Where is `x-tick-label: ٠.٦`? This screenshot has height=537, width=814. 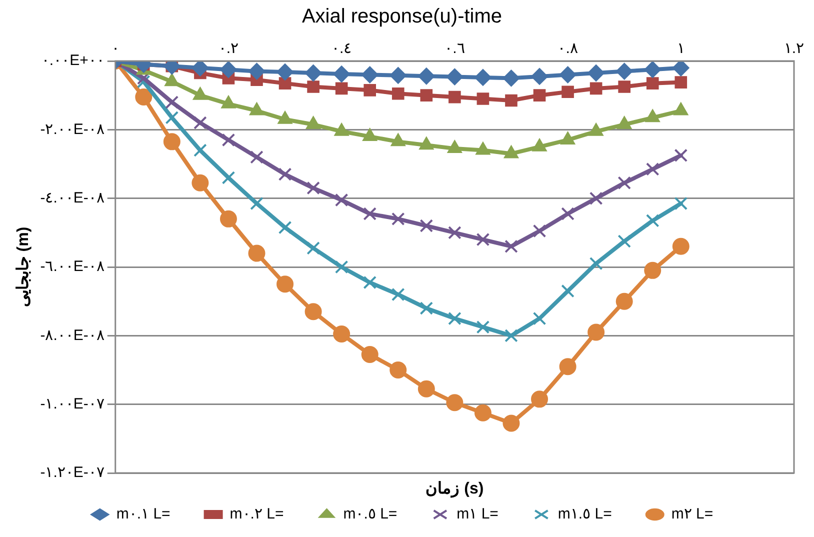 x-tick-label: ٠.٦ is located at coordinates (454, 49).